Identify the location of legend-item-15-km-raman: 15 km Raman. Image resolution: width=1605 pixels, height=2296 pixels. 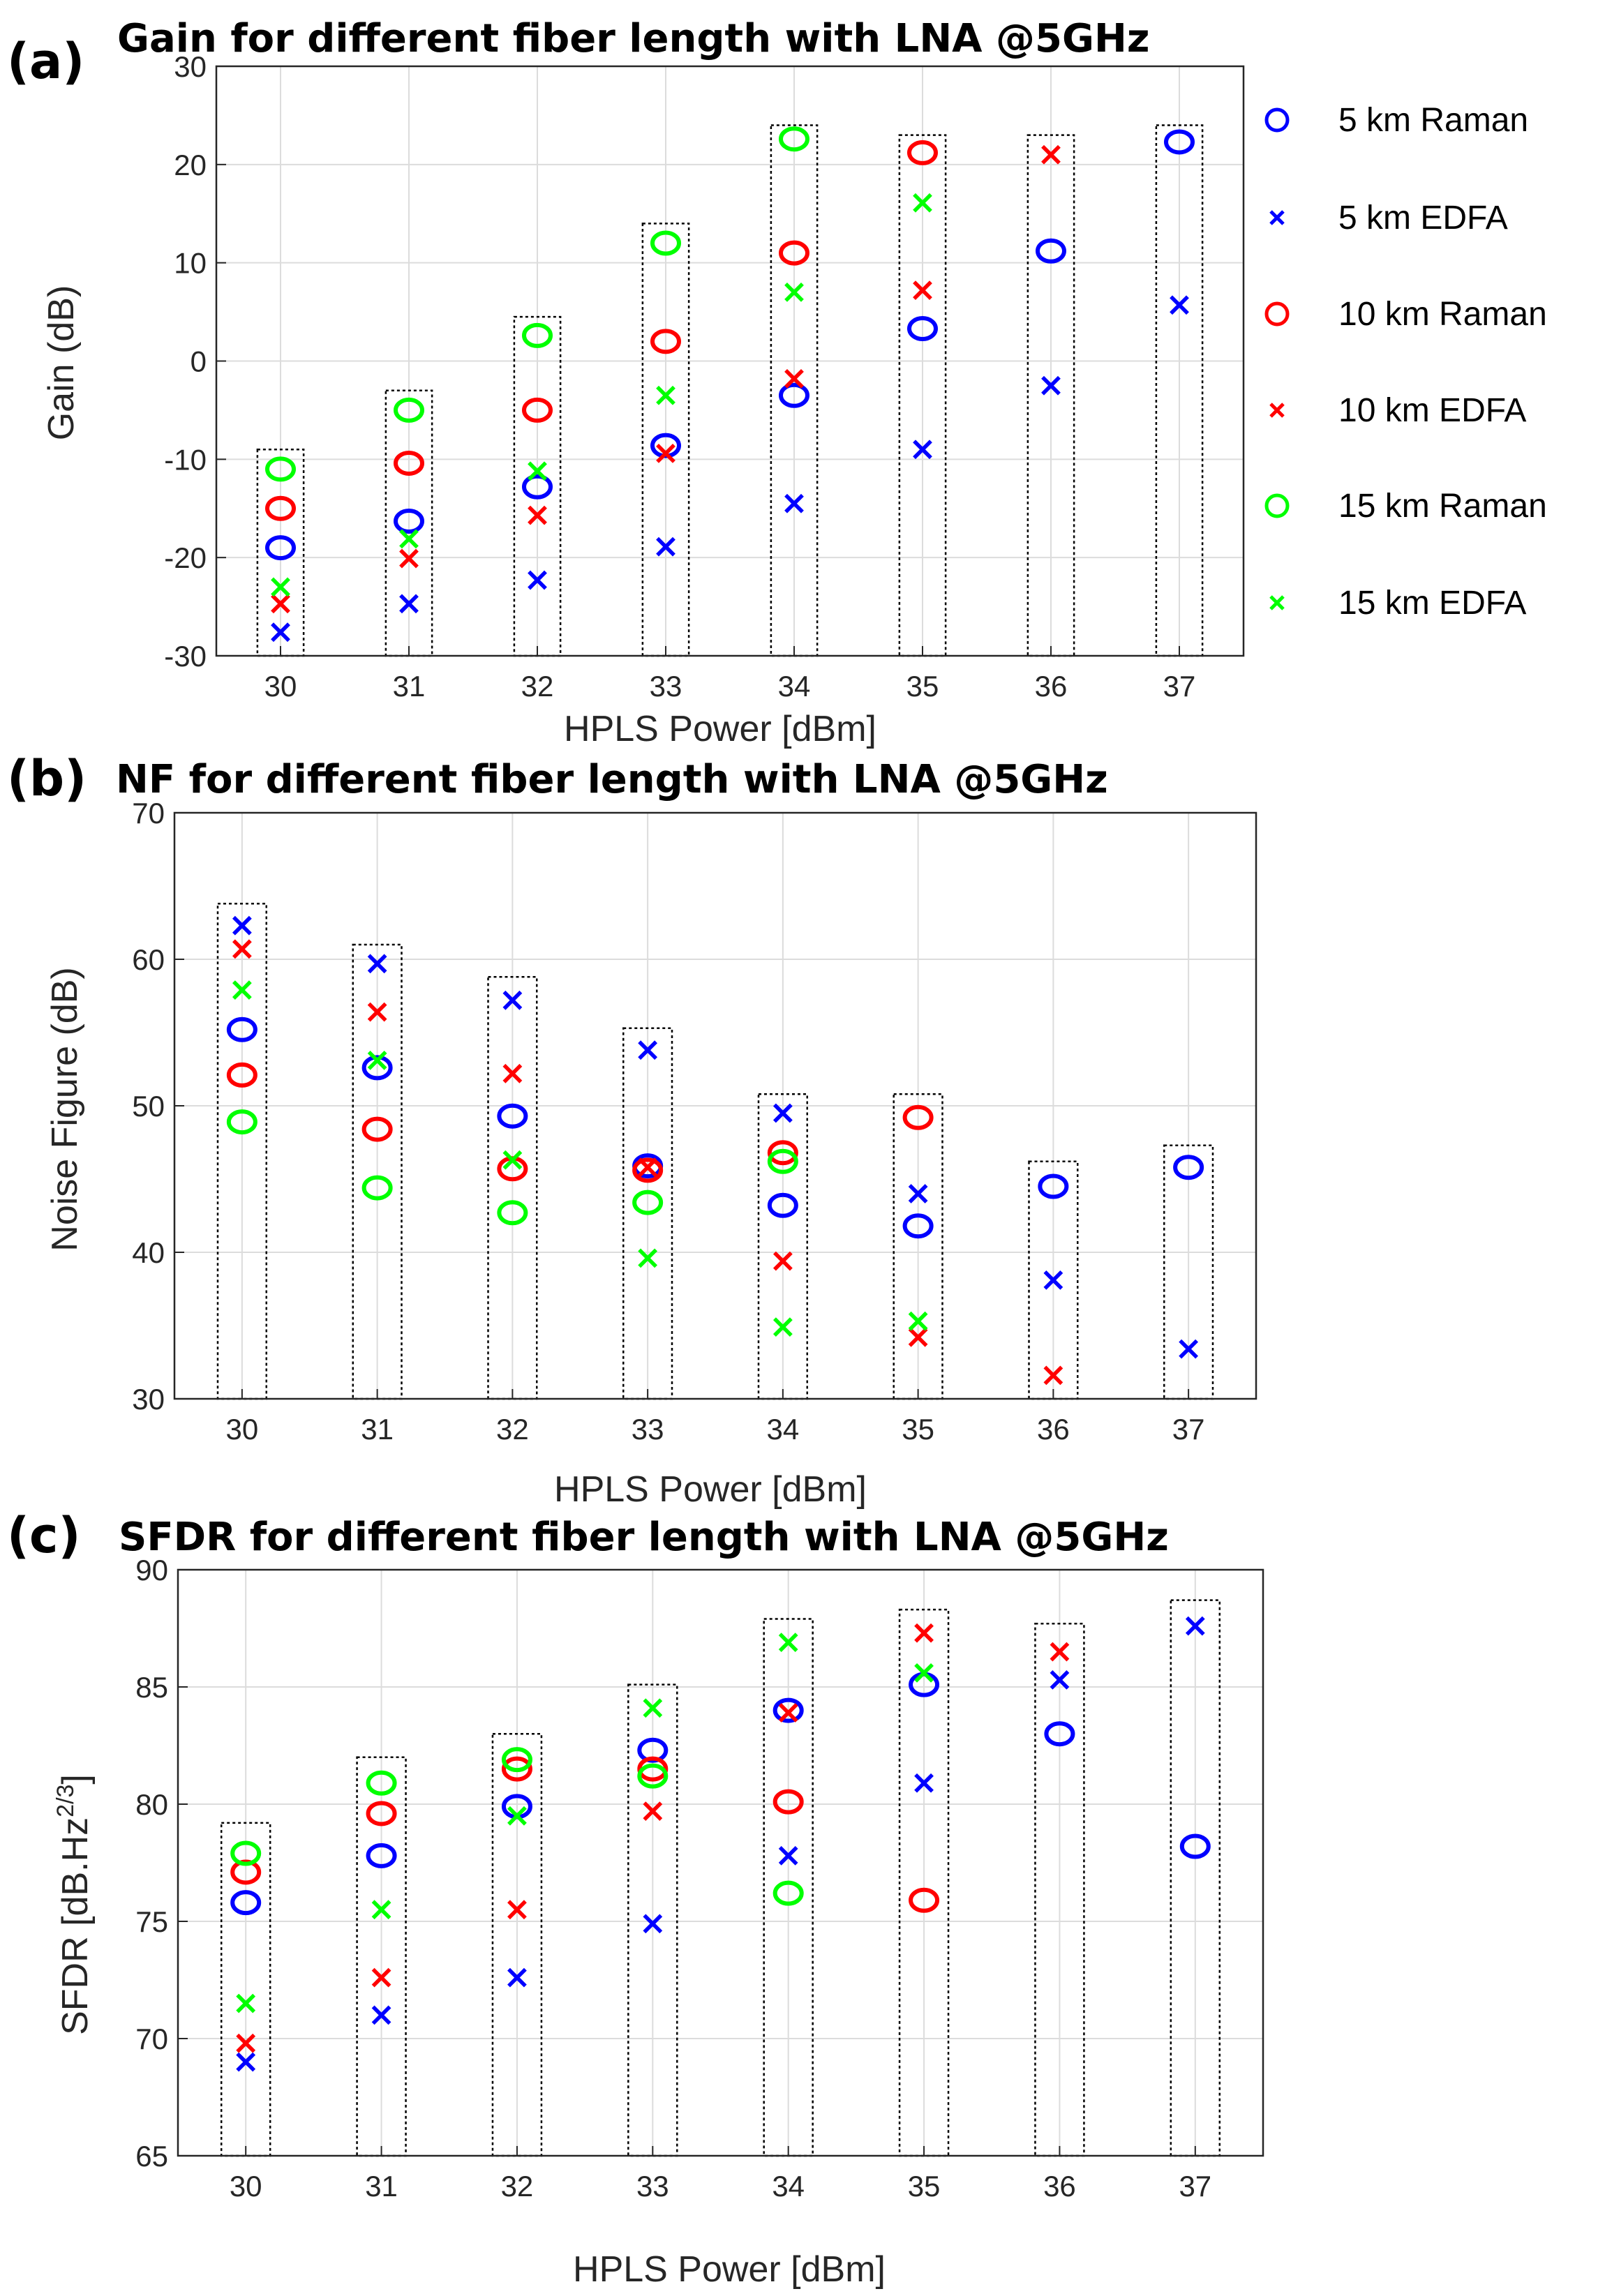
(1405, 506).